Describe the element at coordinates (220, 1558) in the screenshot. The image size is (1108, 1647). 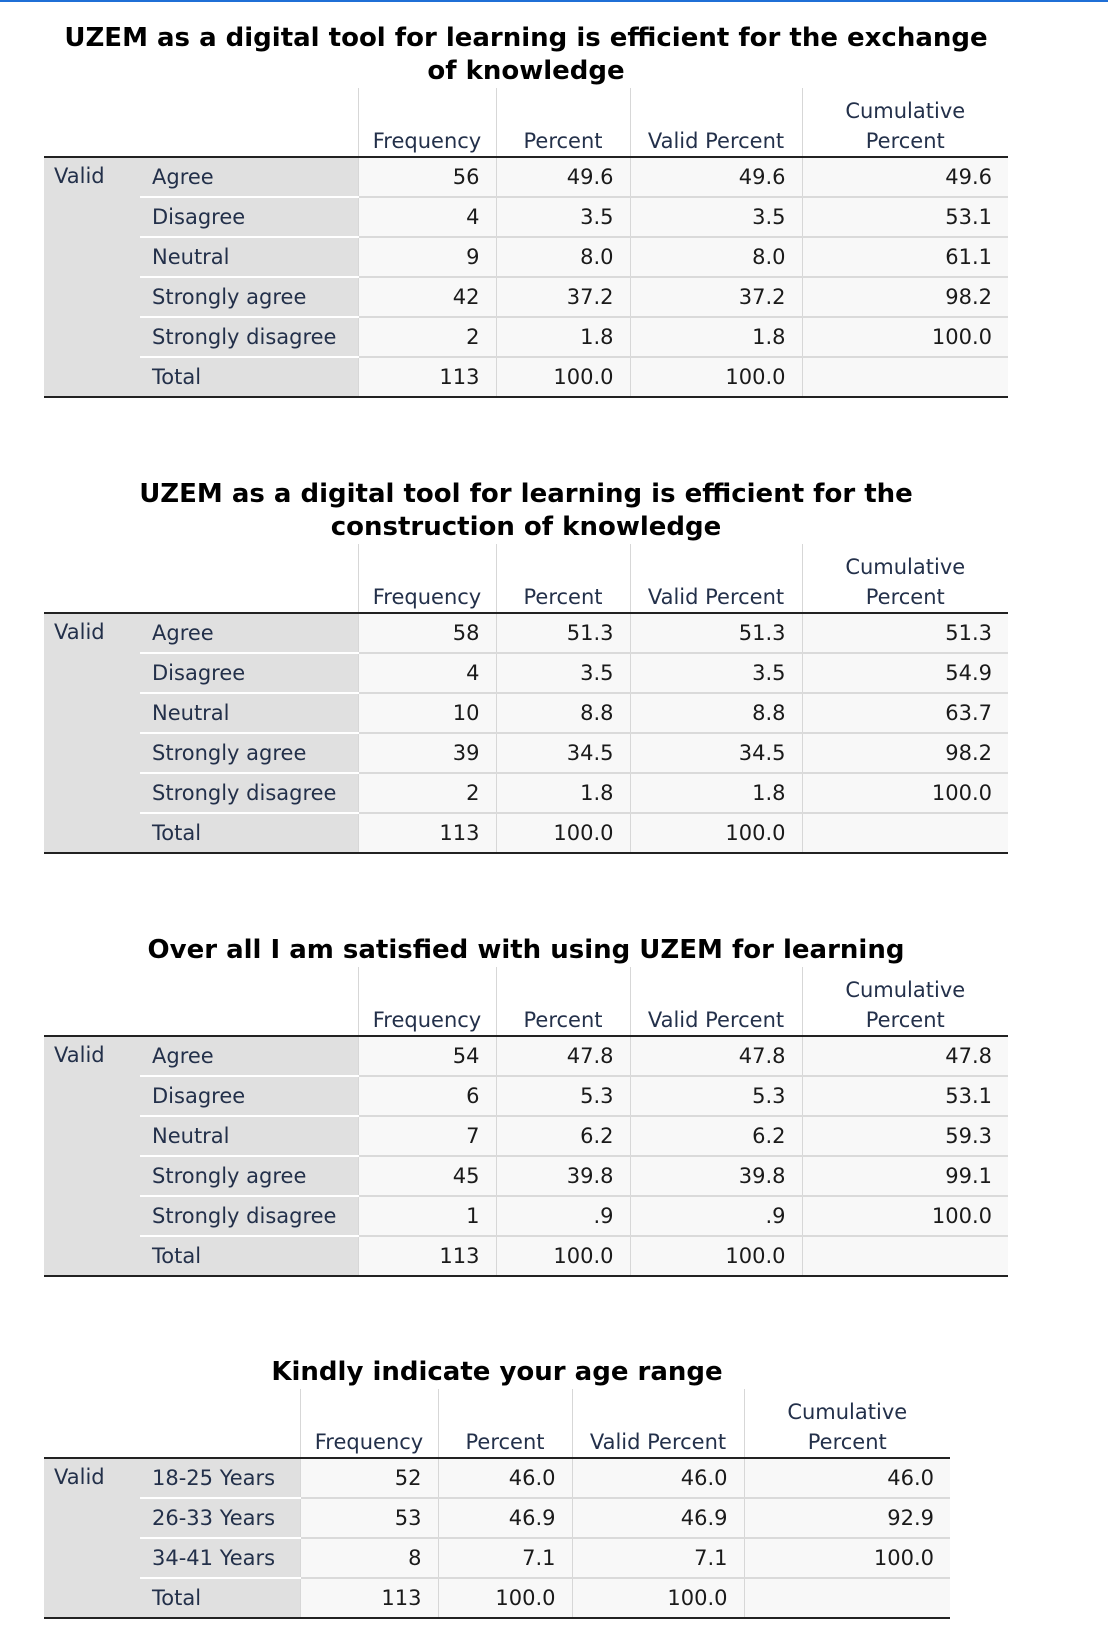
I see `row-label: 34-41 Years` at that location.